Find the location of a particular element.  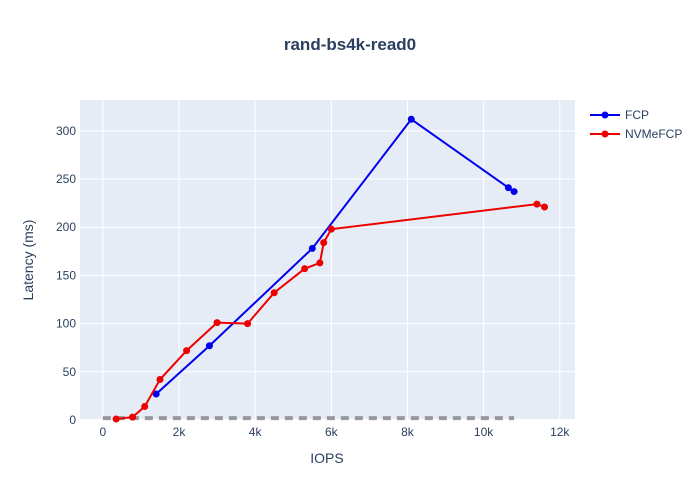

legend-item-nvmefcp: NVMeFCP is located at coordinates (636, 134).